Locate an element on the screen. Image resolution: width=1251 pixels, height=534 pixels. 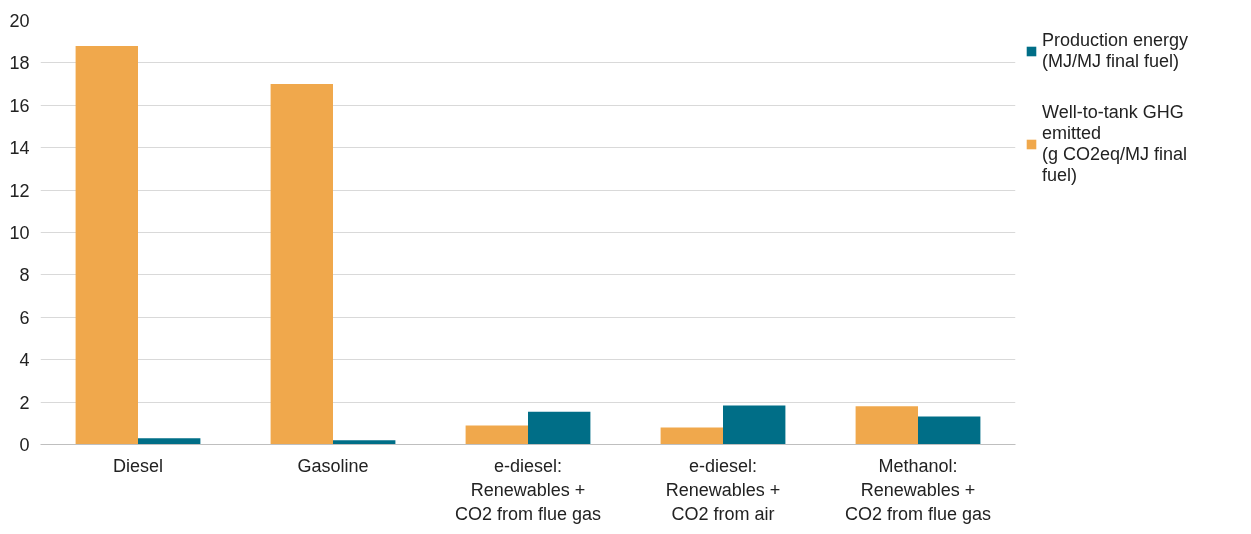
y-tick-label: 10 is located at coordinates (19, 233).